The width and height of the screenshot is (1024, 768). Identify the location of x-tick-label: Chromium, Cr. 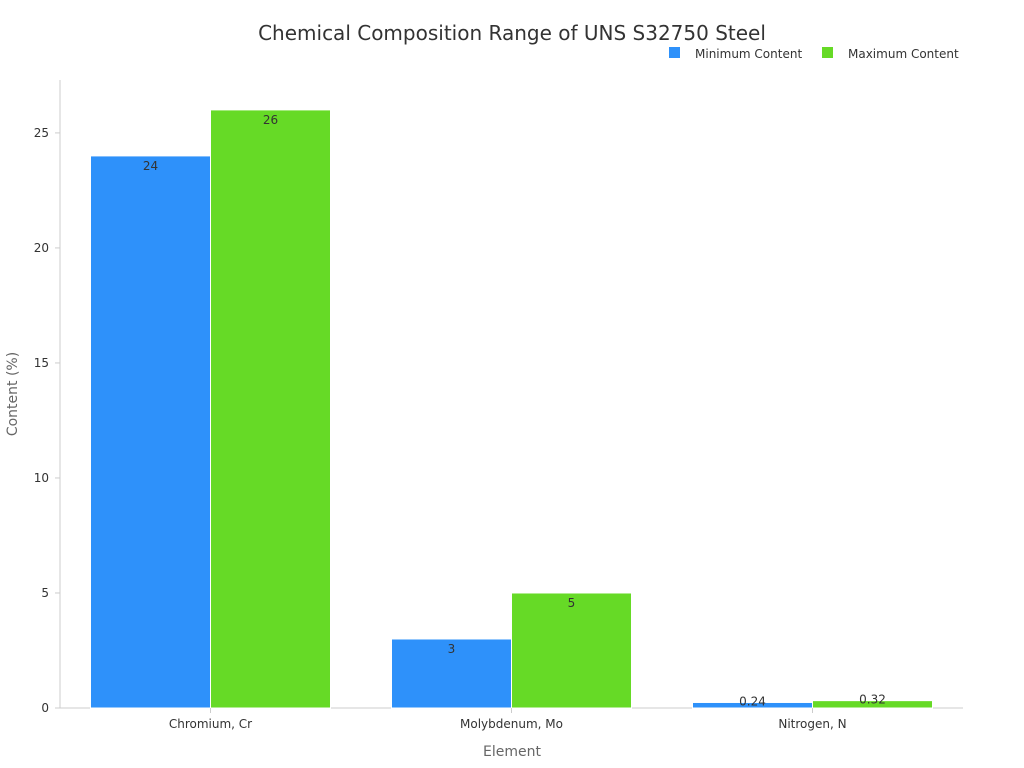
(210, 724).